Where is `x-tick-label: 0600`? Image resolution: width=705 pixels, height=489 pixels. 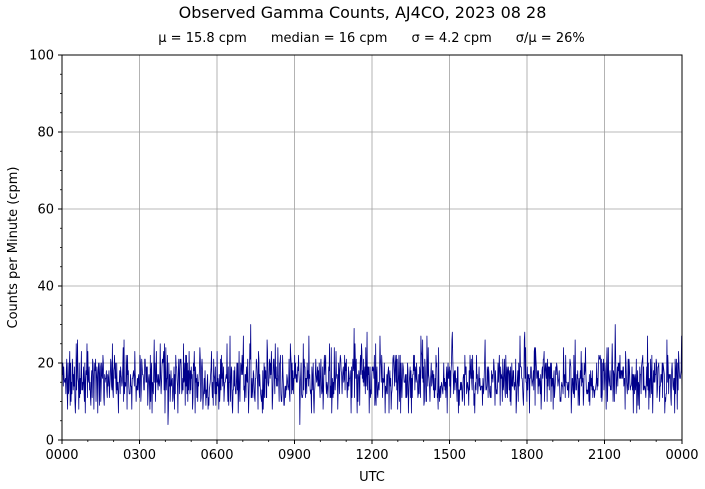
x-tick-label: 0600 is located at coordinates (216, 455).